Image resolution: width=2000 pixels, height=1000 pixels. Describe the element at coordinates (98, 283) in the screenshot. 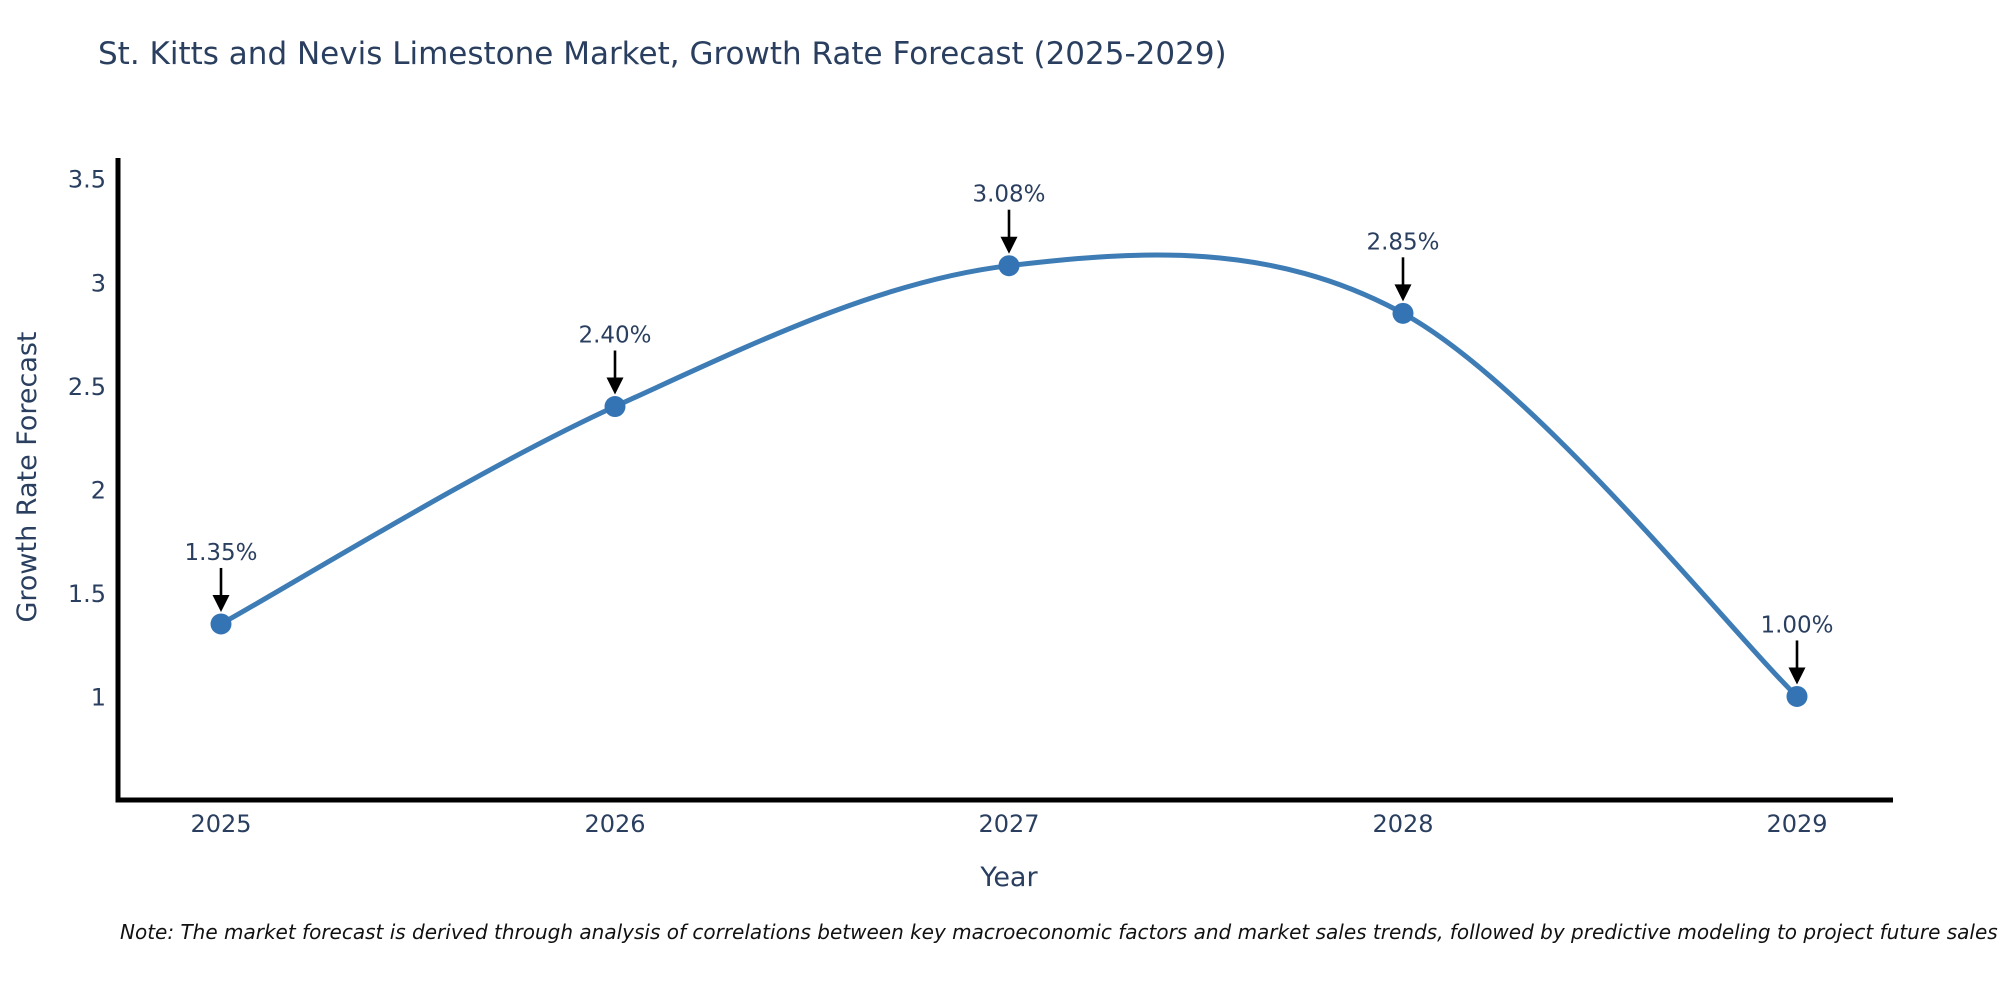

I see `y-tick-label: 3` at that location.